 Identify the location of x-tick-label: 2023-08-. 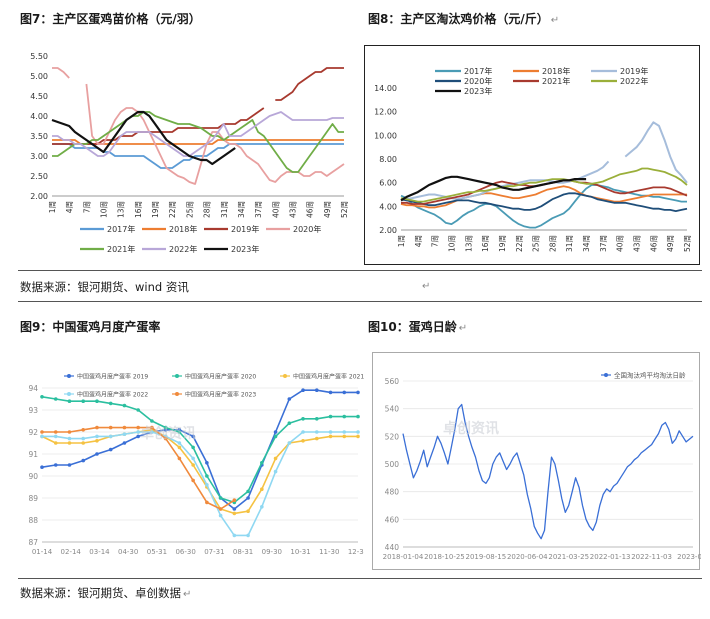
(689, 557).